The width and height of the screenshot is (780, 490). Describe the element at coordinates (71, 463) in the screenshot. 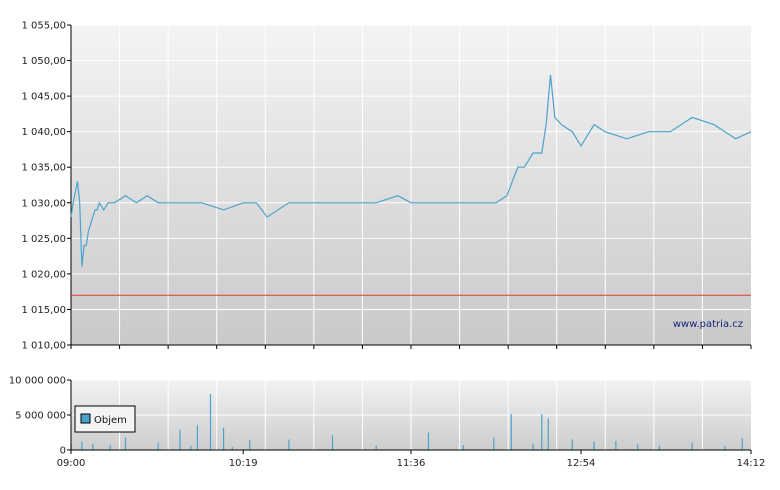

I see `x-tick-label: 09:00` at that location.